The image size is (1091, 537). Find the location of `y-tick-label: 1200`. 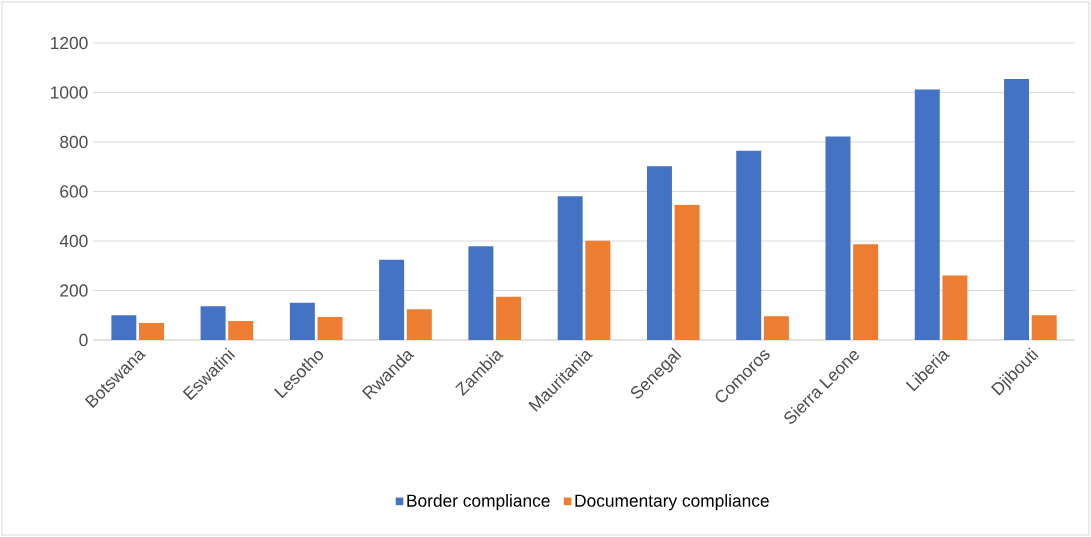

y-tick-label: 1200 is located at coordinates (69, 43).